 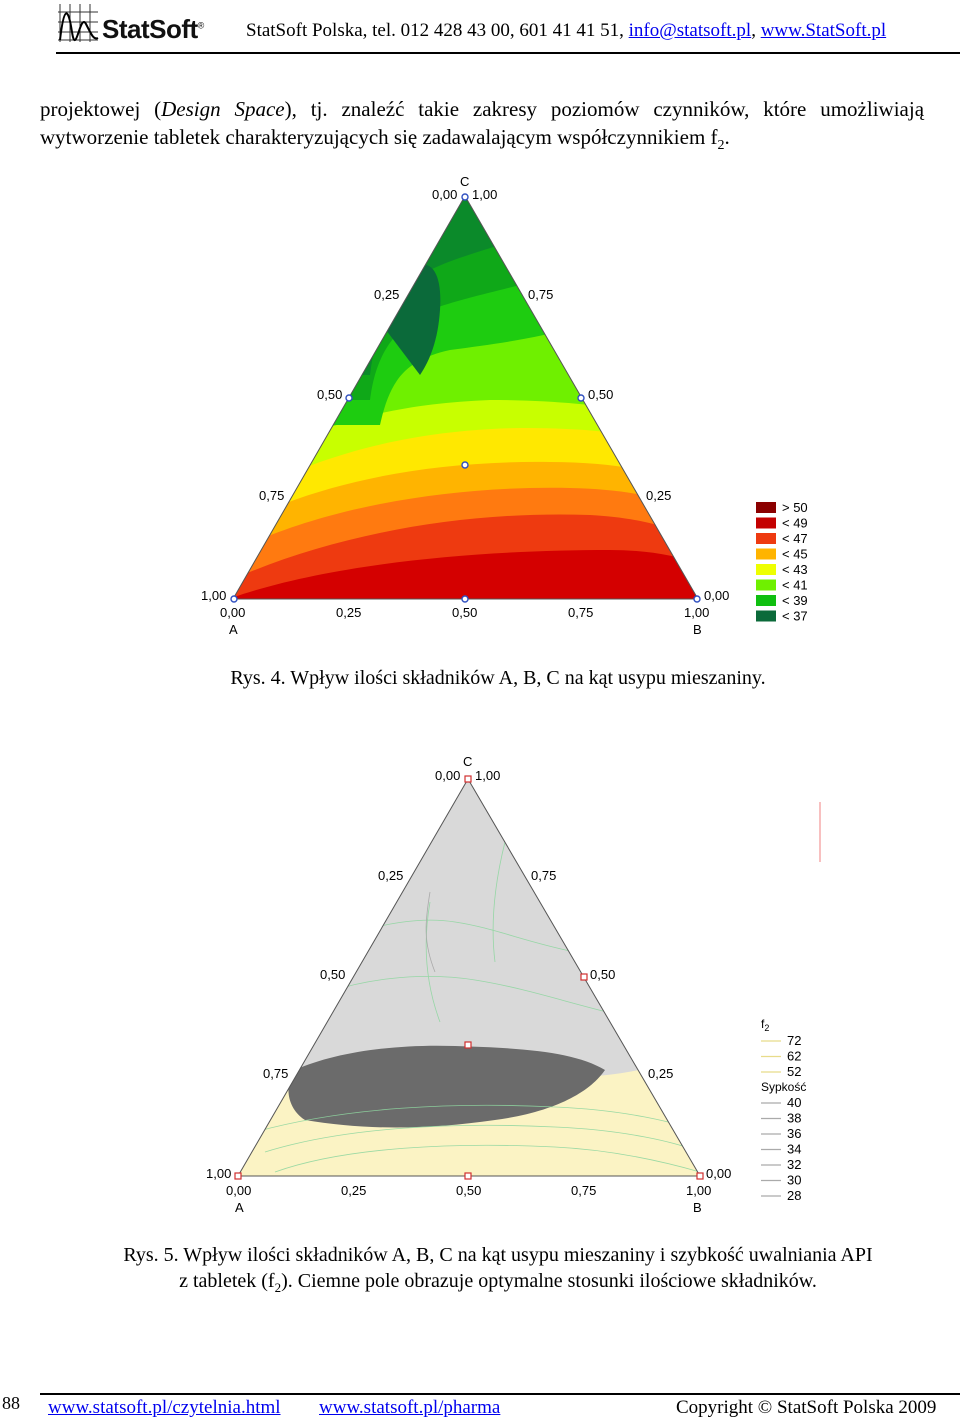 I want to click on fig4-legend-label: < 47, so click(x=795, y=538).